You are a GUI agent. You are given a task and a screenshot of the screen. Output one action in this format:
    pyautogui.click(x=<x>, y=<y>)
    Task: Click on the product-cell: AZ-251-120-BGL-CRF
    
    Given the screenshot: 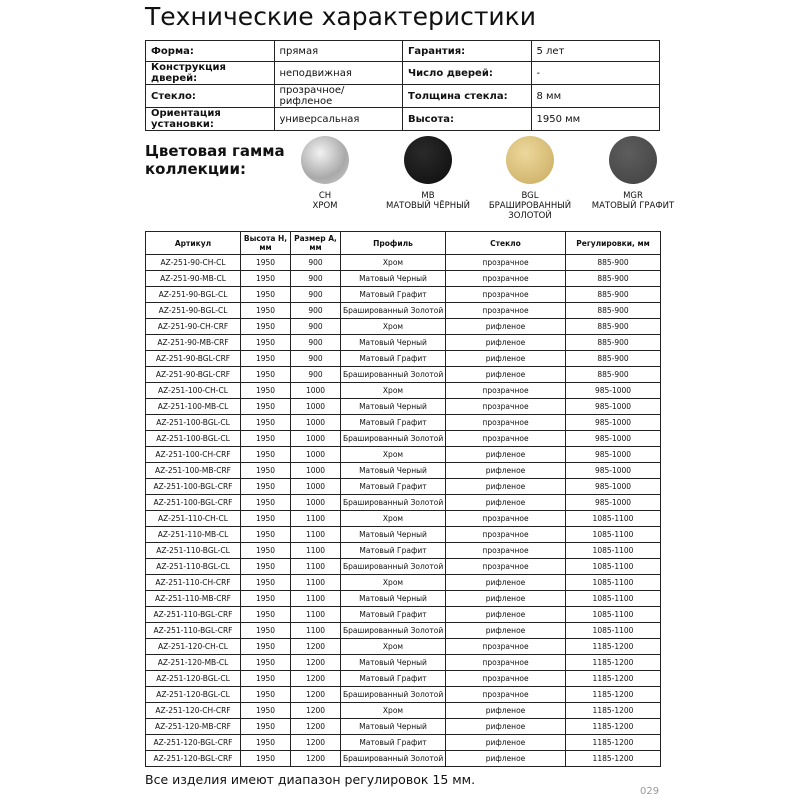 What is the action you would take?
    pyautogui.click(x=193, y=742)
    